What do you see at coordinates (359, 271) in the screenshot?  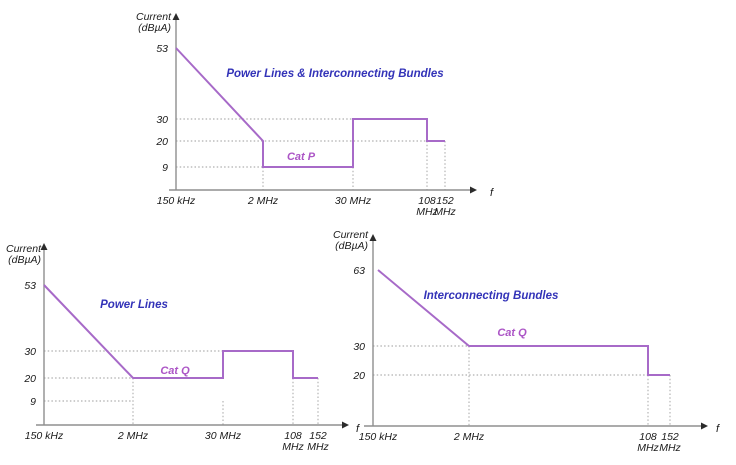 I see `y-tick-label: 63` at bounding box center [359, 271].